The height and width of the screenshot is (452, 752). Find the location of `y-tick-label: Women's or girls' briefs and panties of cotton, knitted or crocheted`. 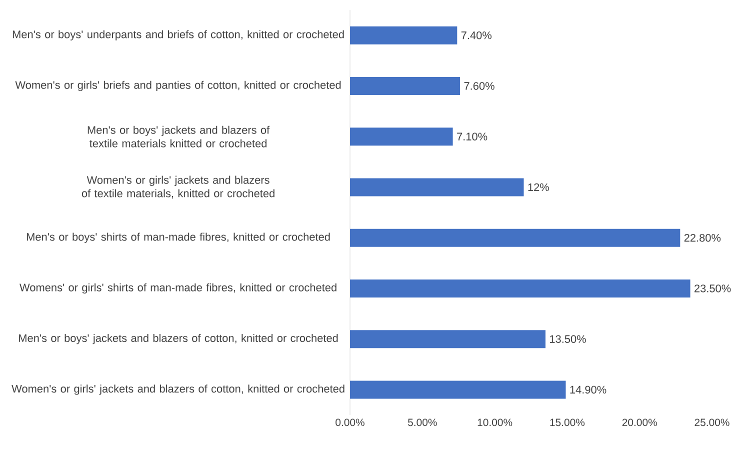

y-tick-label: Women's or girls' briefs and panties of cotton, knitted or crocheted is located at coordinates (178, 86).